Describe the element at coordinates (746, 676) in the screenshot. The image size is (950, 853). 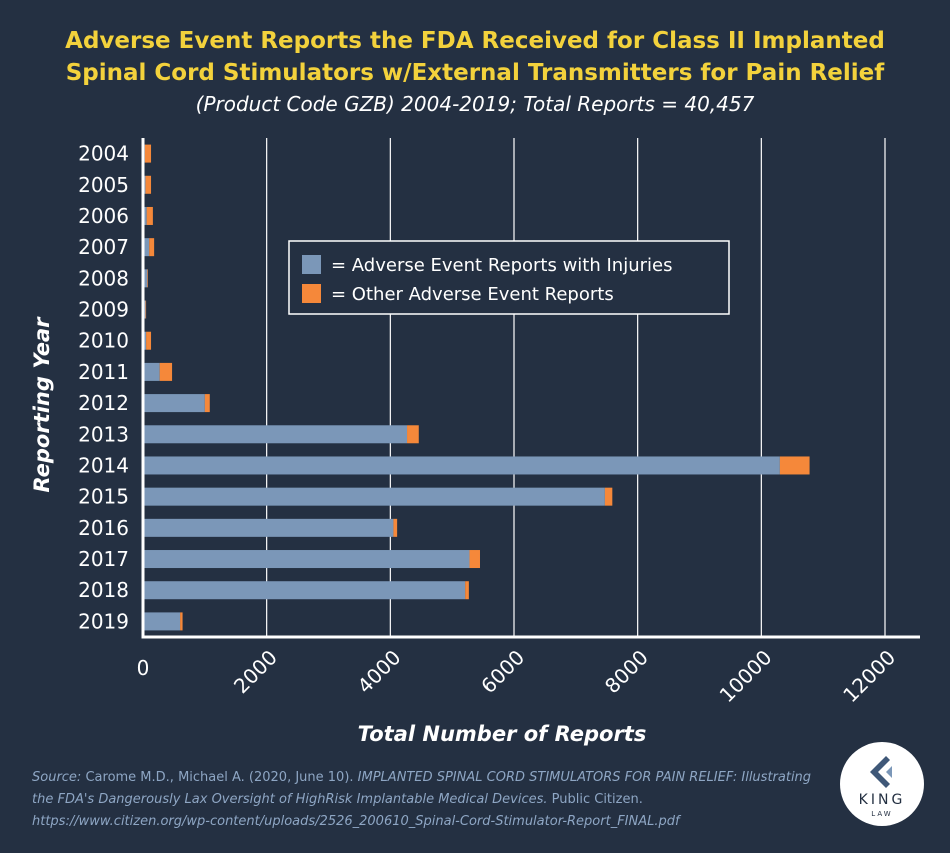
I see `x-tick-label: 10000` at that location.